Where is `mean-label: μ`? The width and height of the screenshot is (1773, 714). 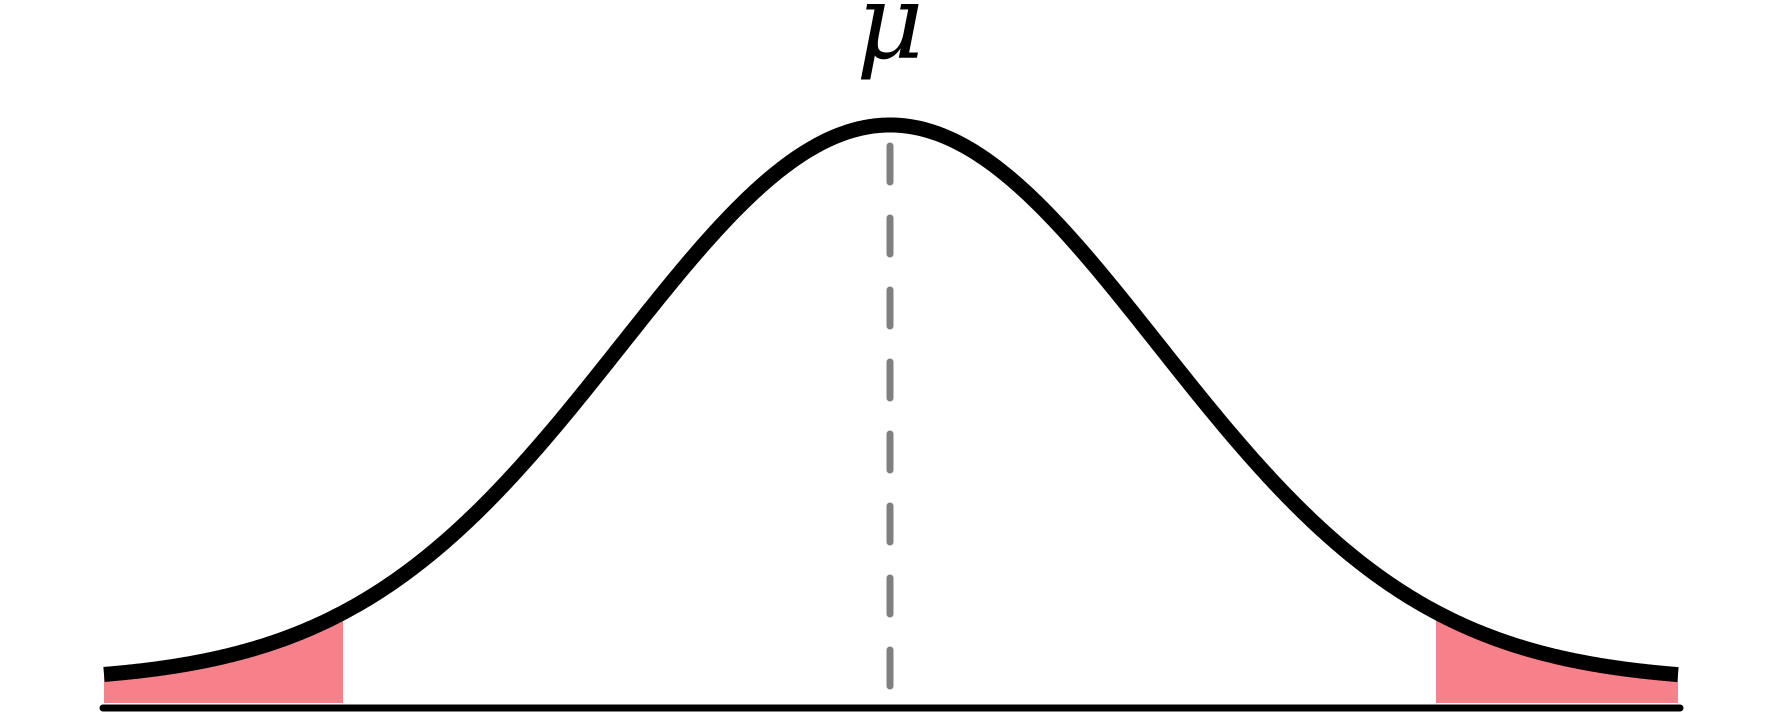 mean-label: μ is located at coordinates (890, 41).